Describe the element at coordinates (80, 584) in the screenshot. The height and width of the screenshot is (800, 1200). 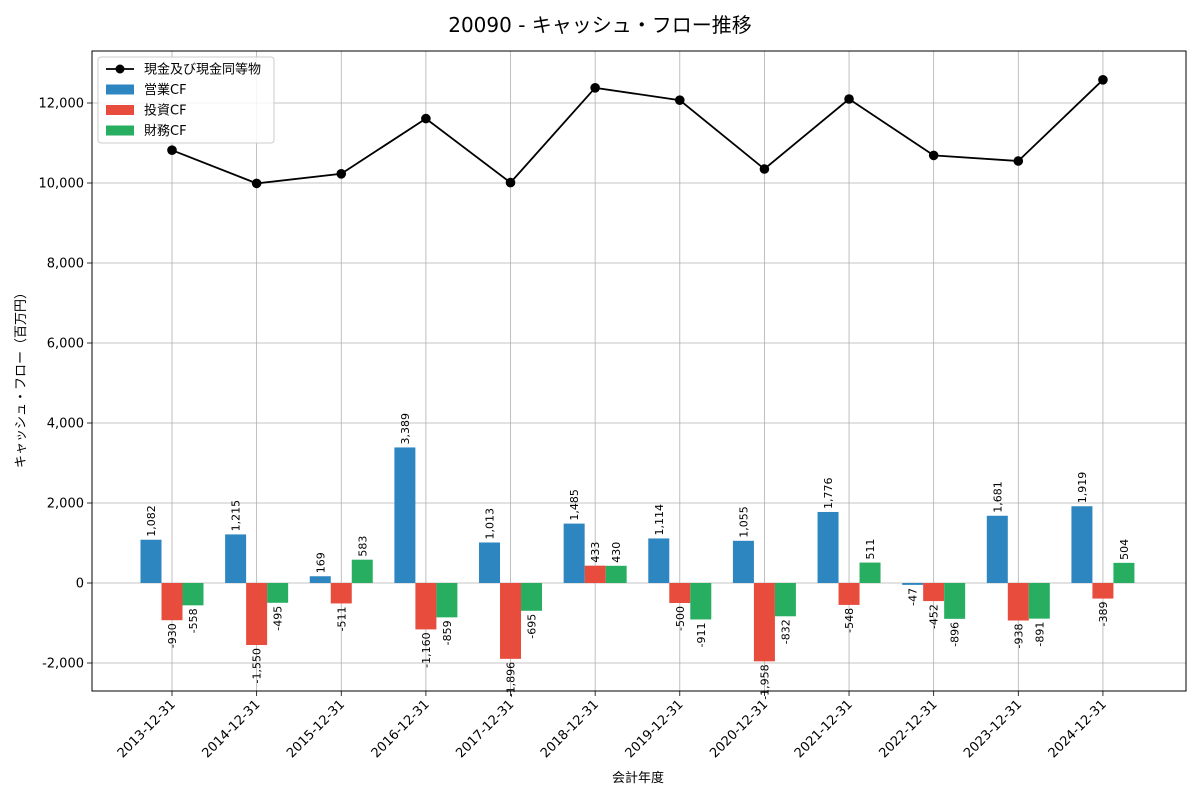
I see `y-tick-label: 0` at that location.